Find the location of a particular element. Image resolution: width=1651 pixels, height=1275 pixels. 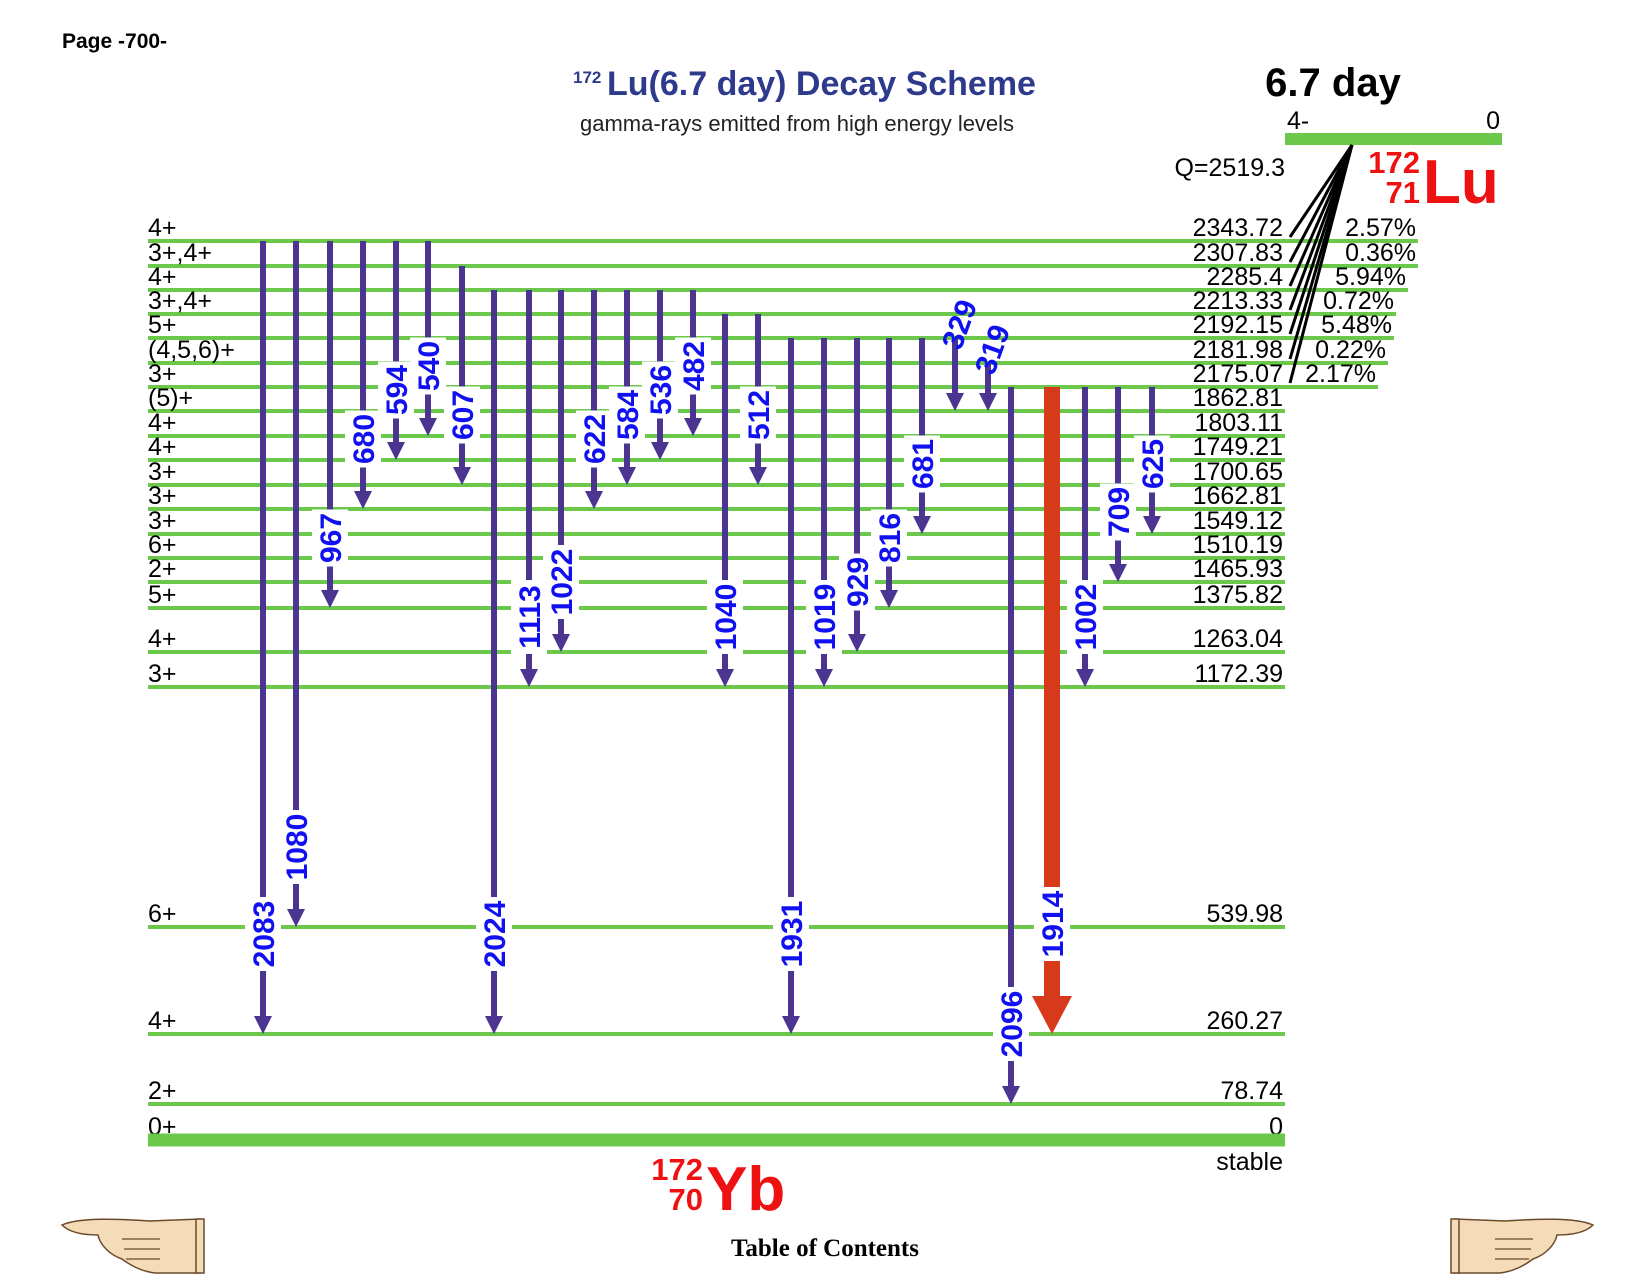

gamma-energy-label: 2024 is located at coordinates (495, 933).